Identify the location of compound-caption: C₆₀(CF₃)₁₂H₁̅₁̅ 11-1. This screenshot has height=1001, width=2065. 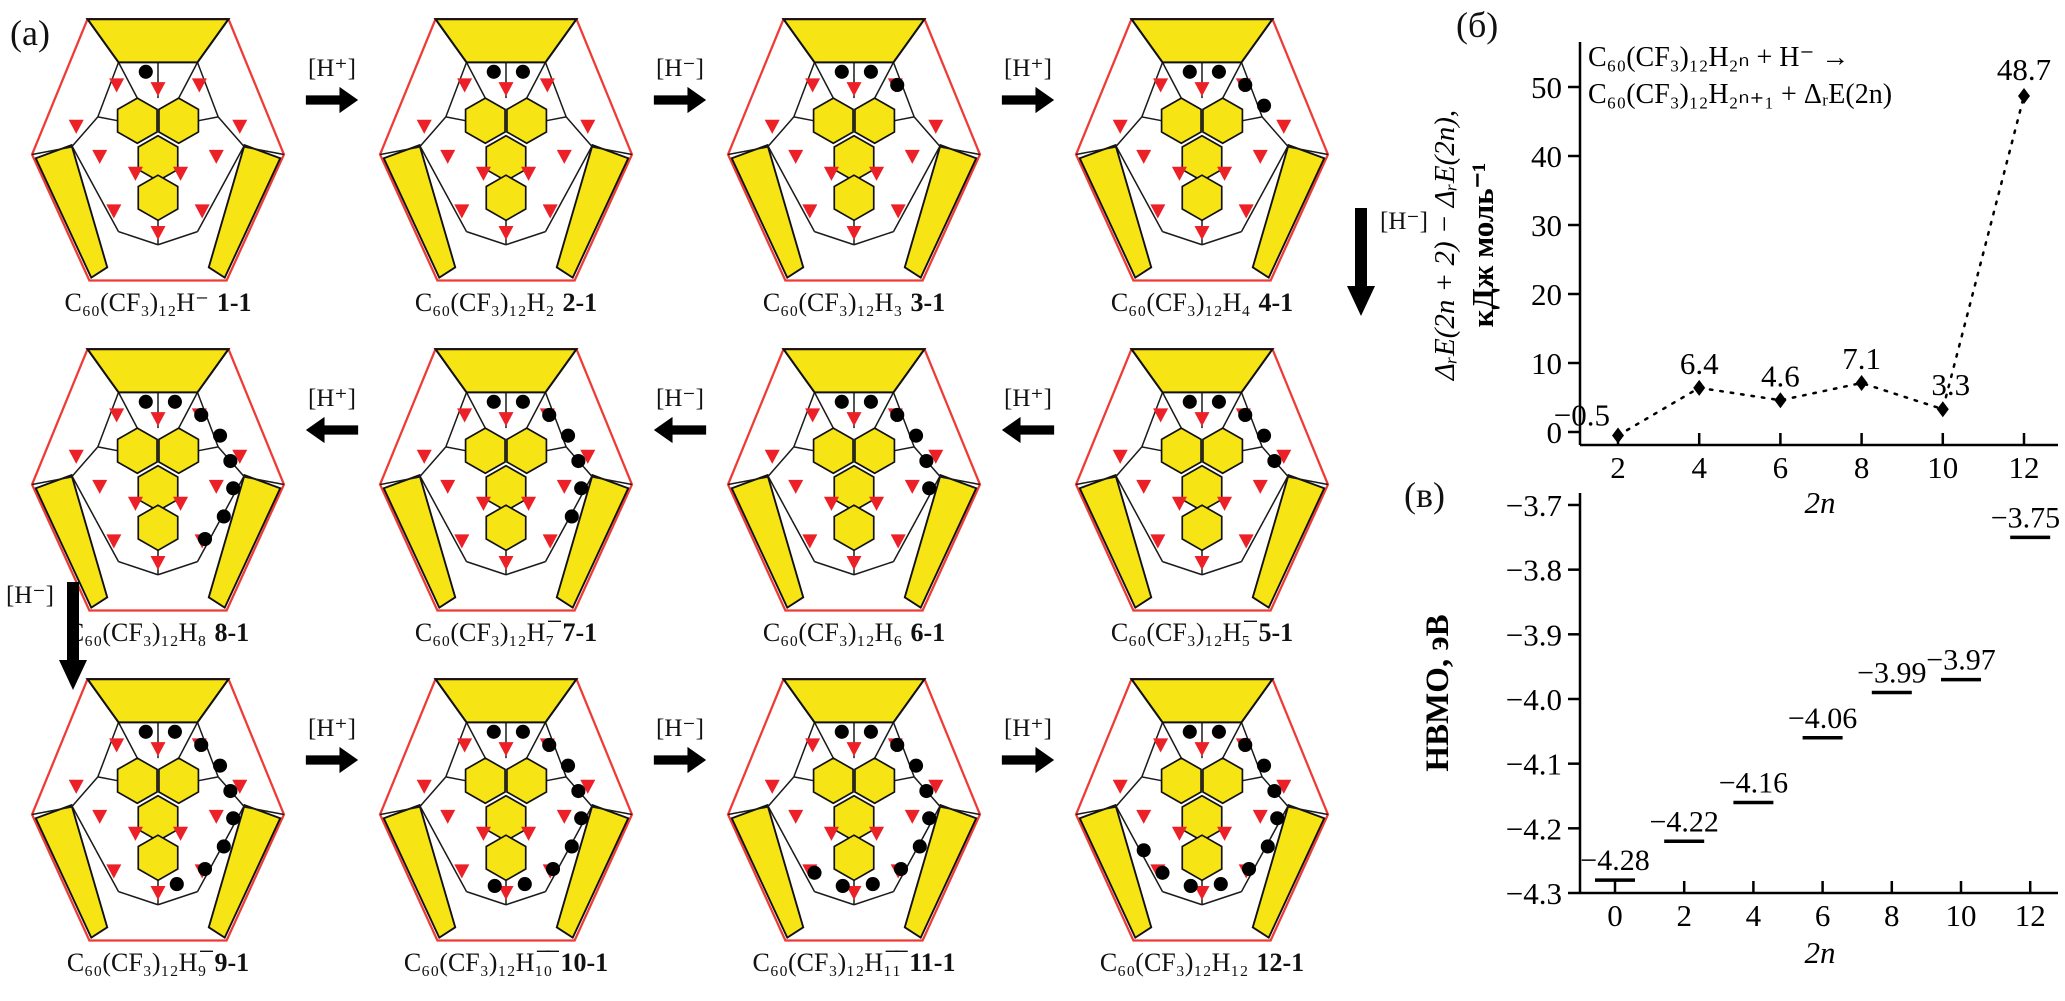
(854, 963).